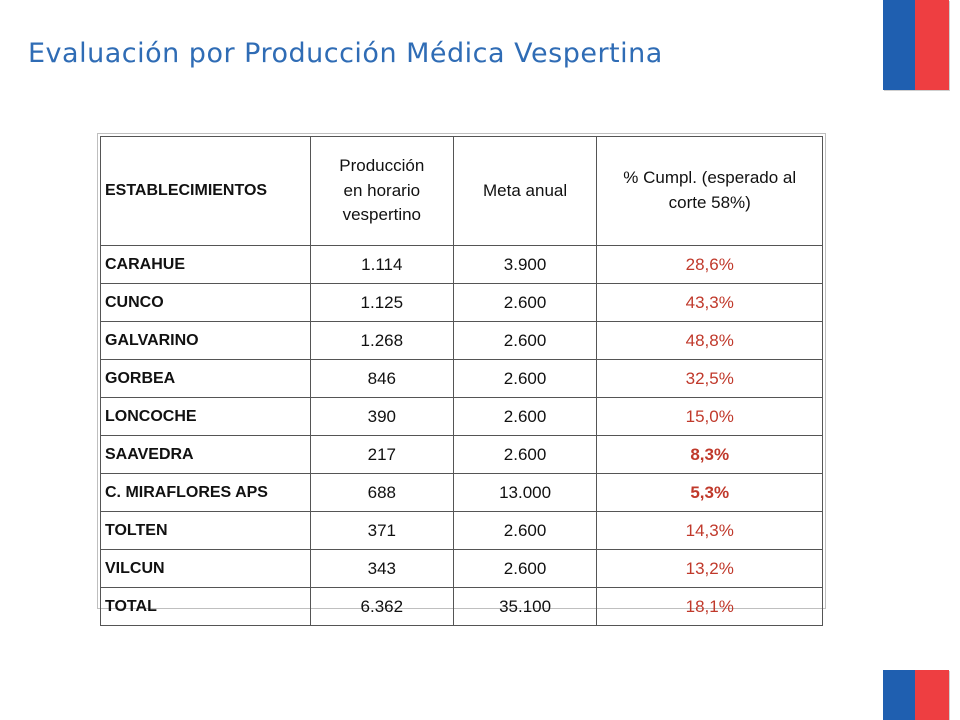 Image resolution: width=960 pixels, height=720 pixels. What do you see at coordinates (381, 606) in the screenshot?
I see `cell-produccion: 6.362` at bounding box center [381, 606].